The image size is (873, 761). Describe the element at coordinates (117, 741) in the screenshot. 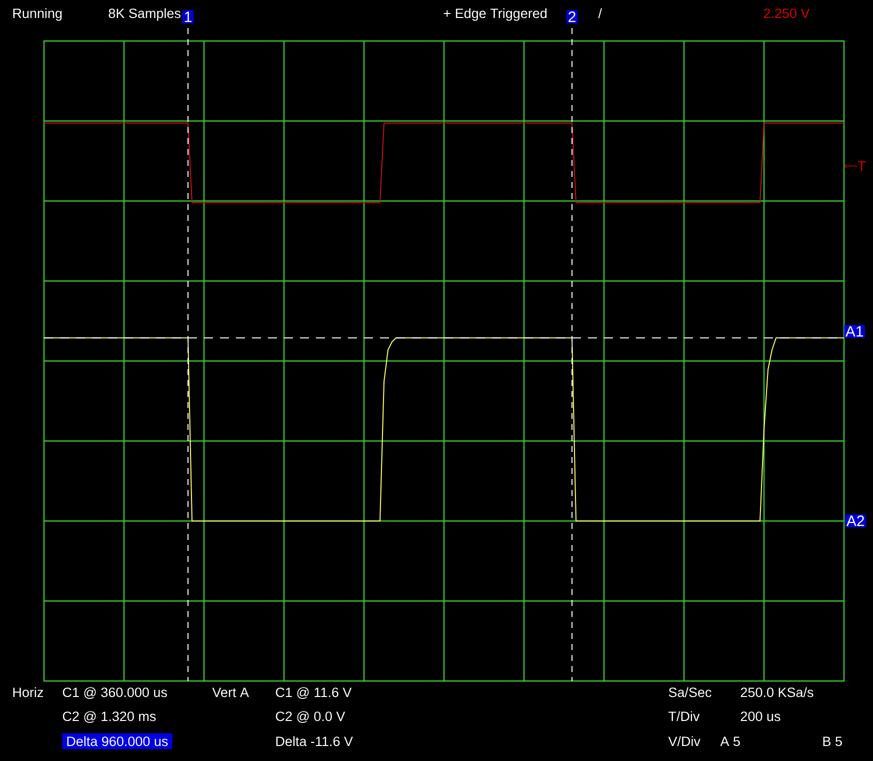

I see `text: Delta 960.000 us` at that location.